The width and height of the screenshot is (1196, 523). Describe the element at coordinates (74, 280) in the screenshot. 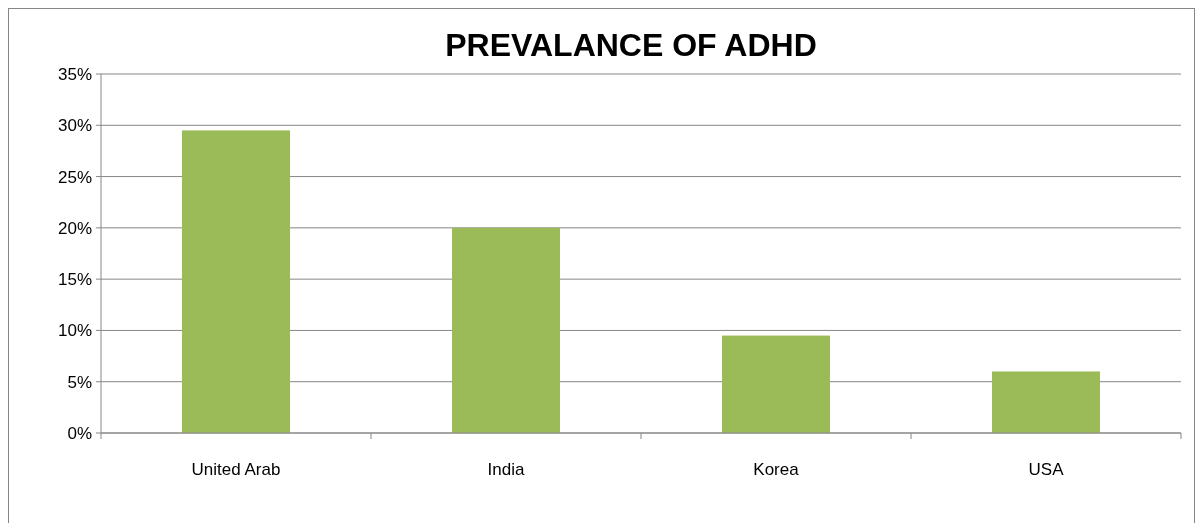

I see `y-tick-label: 15%` at that location.